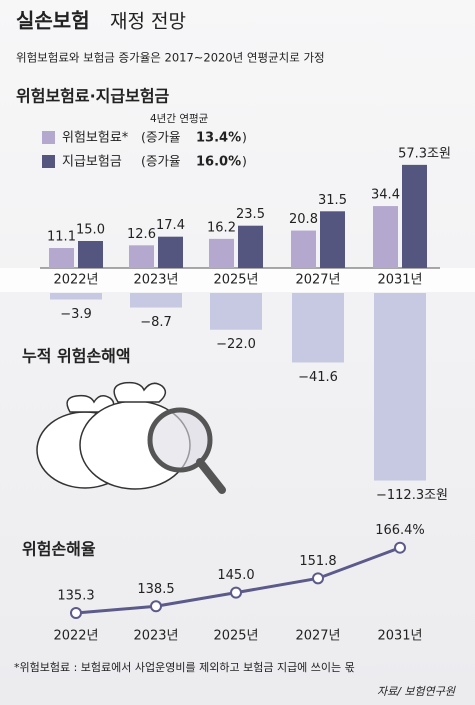 The image size is (475, 705). What do you see at coordinates (416, 691) in the screenshot?
I see `source: 자료/ 보험연구원` at bounding box center [416, 691].